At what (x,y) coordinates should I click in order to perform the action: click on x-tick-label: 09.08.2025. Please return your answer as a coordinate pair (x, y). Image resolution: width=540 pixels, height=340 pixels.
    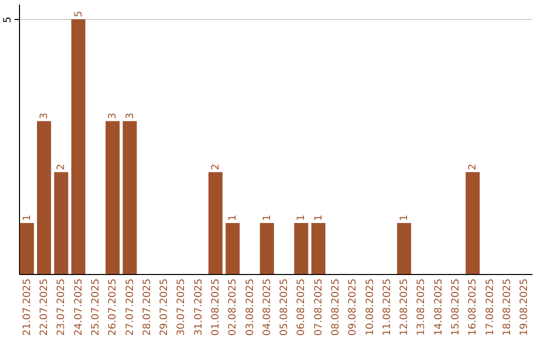
    Looking at the image, I should click on (353, 307).